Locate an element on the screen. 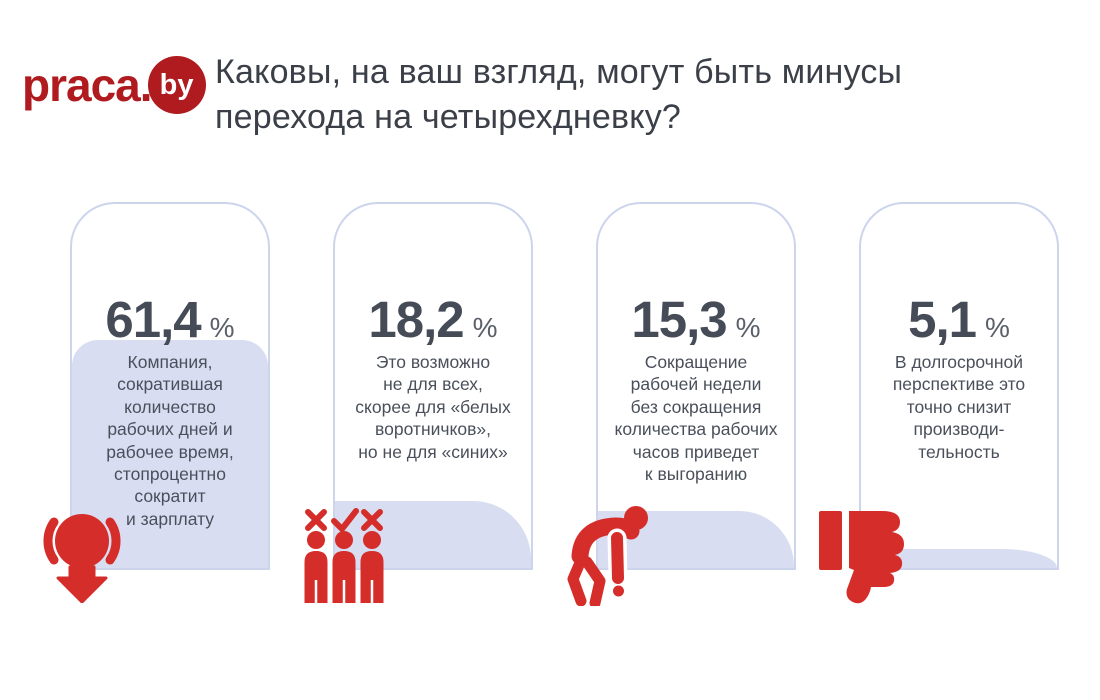 The width and height of the screenshot is (1100, 700). stat-number: 61,4 is located at coordinates (153, 319).